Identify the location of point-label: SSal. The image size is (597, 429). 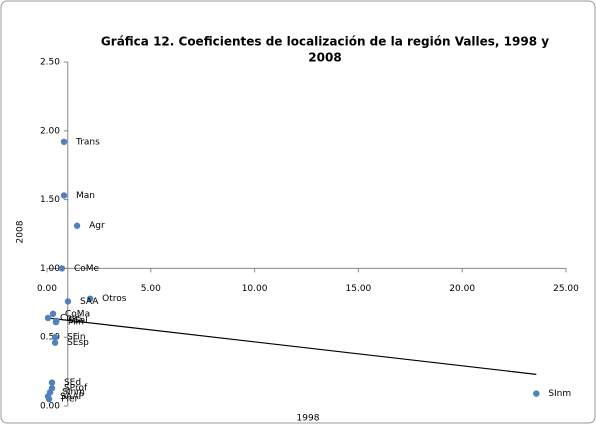
(77, 321).